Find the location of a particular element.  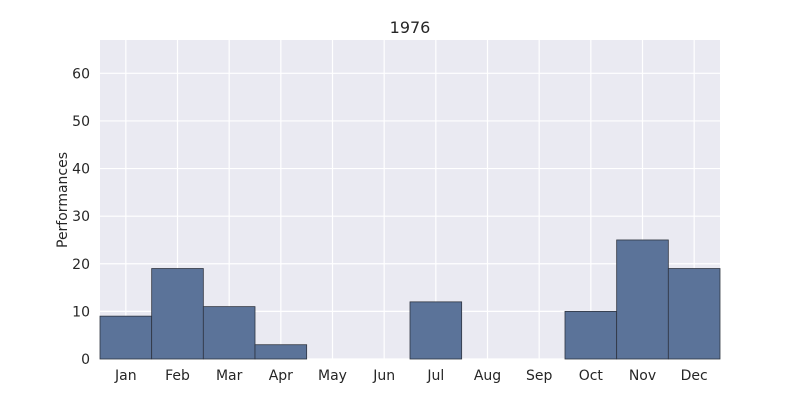

bar-mar is located at coordinates (229, 333).